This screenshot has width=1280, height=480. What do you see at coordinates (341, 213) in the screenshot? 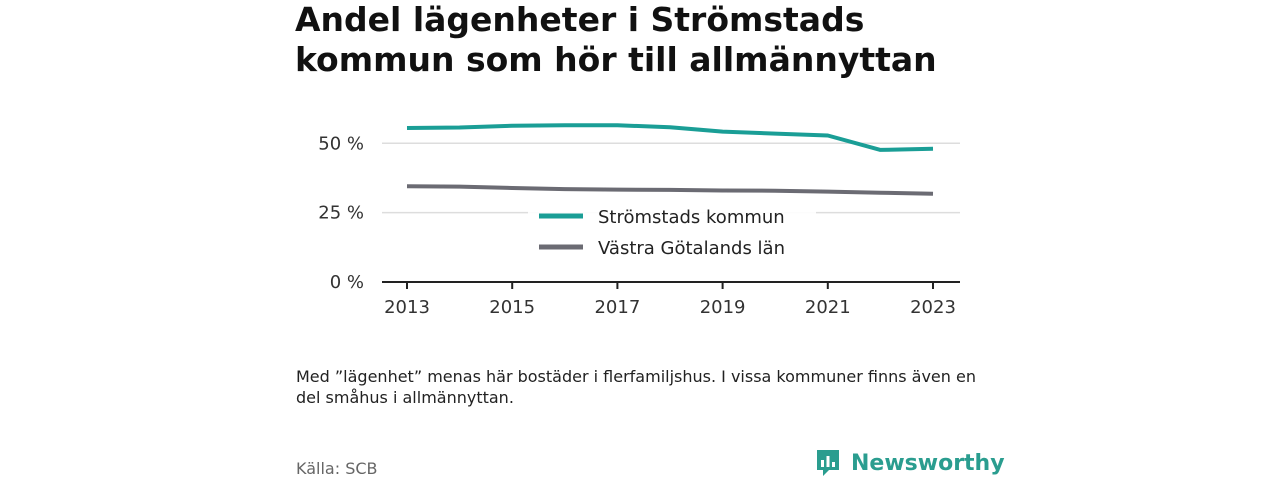
I see `y-tick-label: 25 %` at bounding box center [341, 213].